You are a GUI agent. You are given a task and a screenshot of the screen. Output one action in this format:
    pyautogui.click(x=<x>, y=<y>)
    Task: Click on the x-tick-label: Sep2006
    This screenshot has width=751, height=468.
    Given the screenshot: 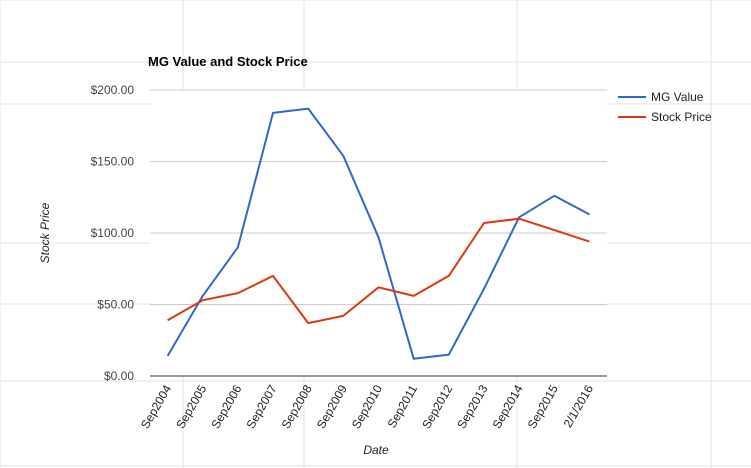 What is the action you would take?
    pyautogui.click(x=226, y=406)
    